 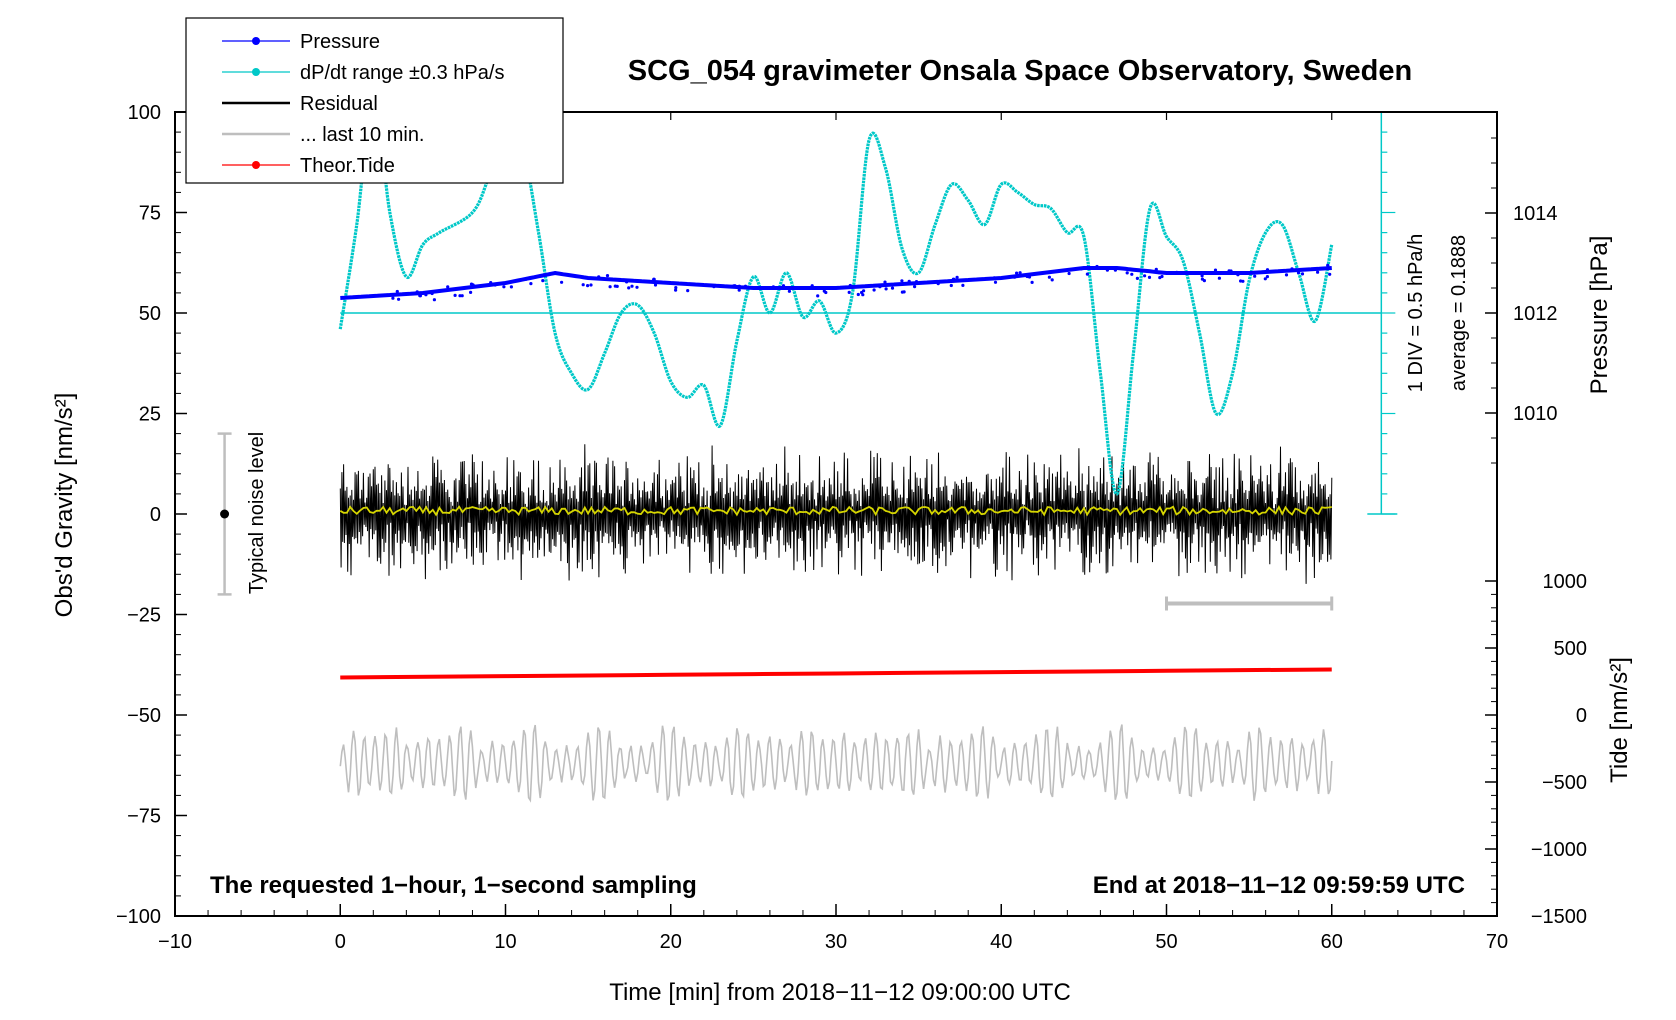 What do you see at coordinates (1565, 582) in the screenshot?
I see `tide-tick-label: 1000` at bounding box center [1565, 582].